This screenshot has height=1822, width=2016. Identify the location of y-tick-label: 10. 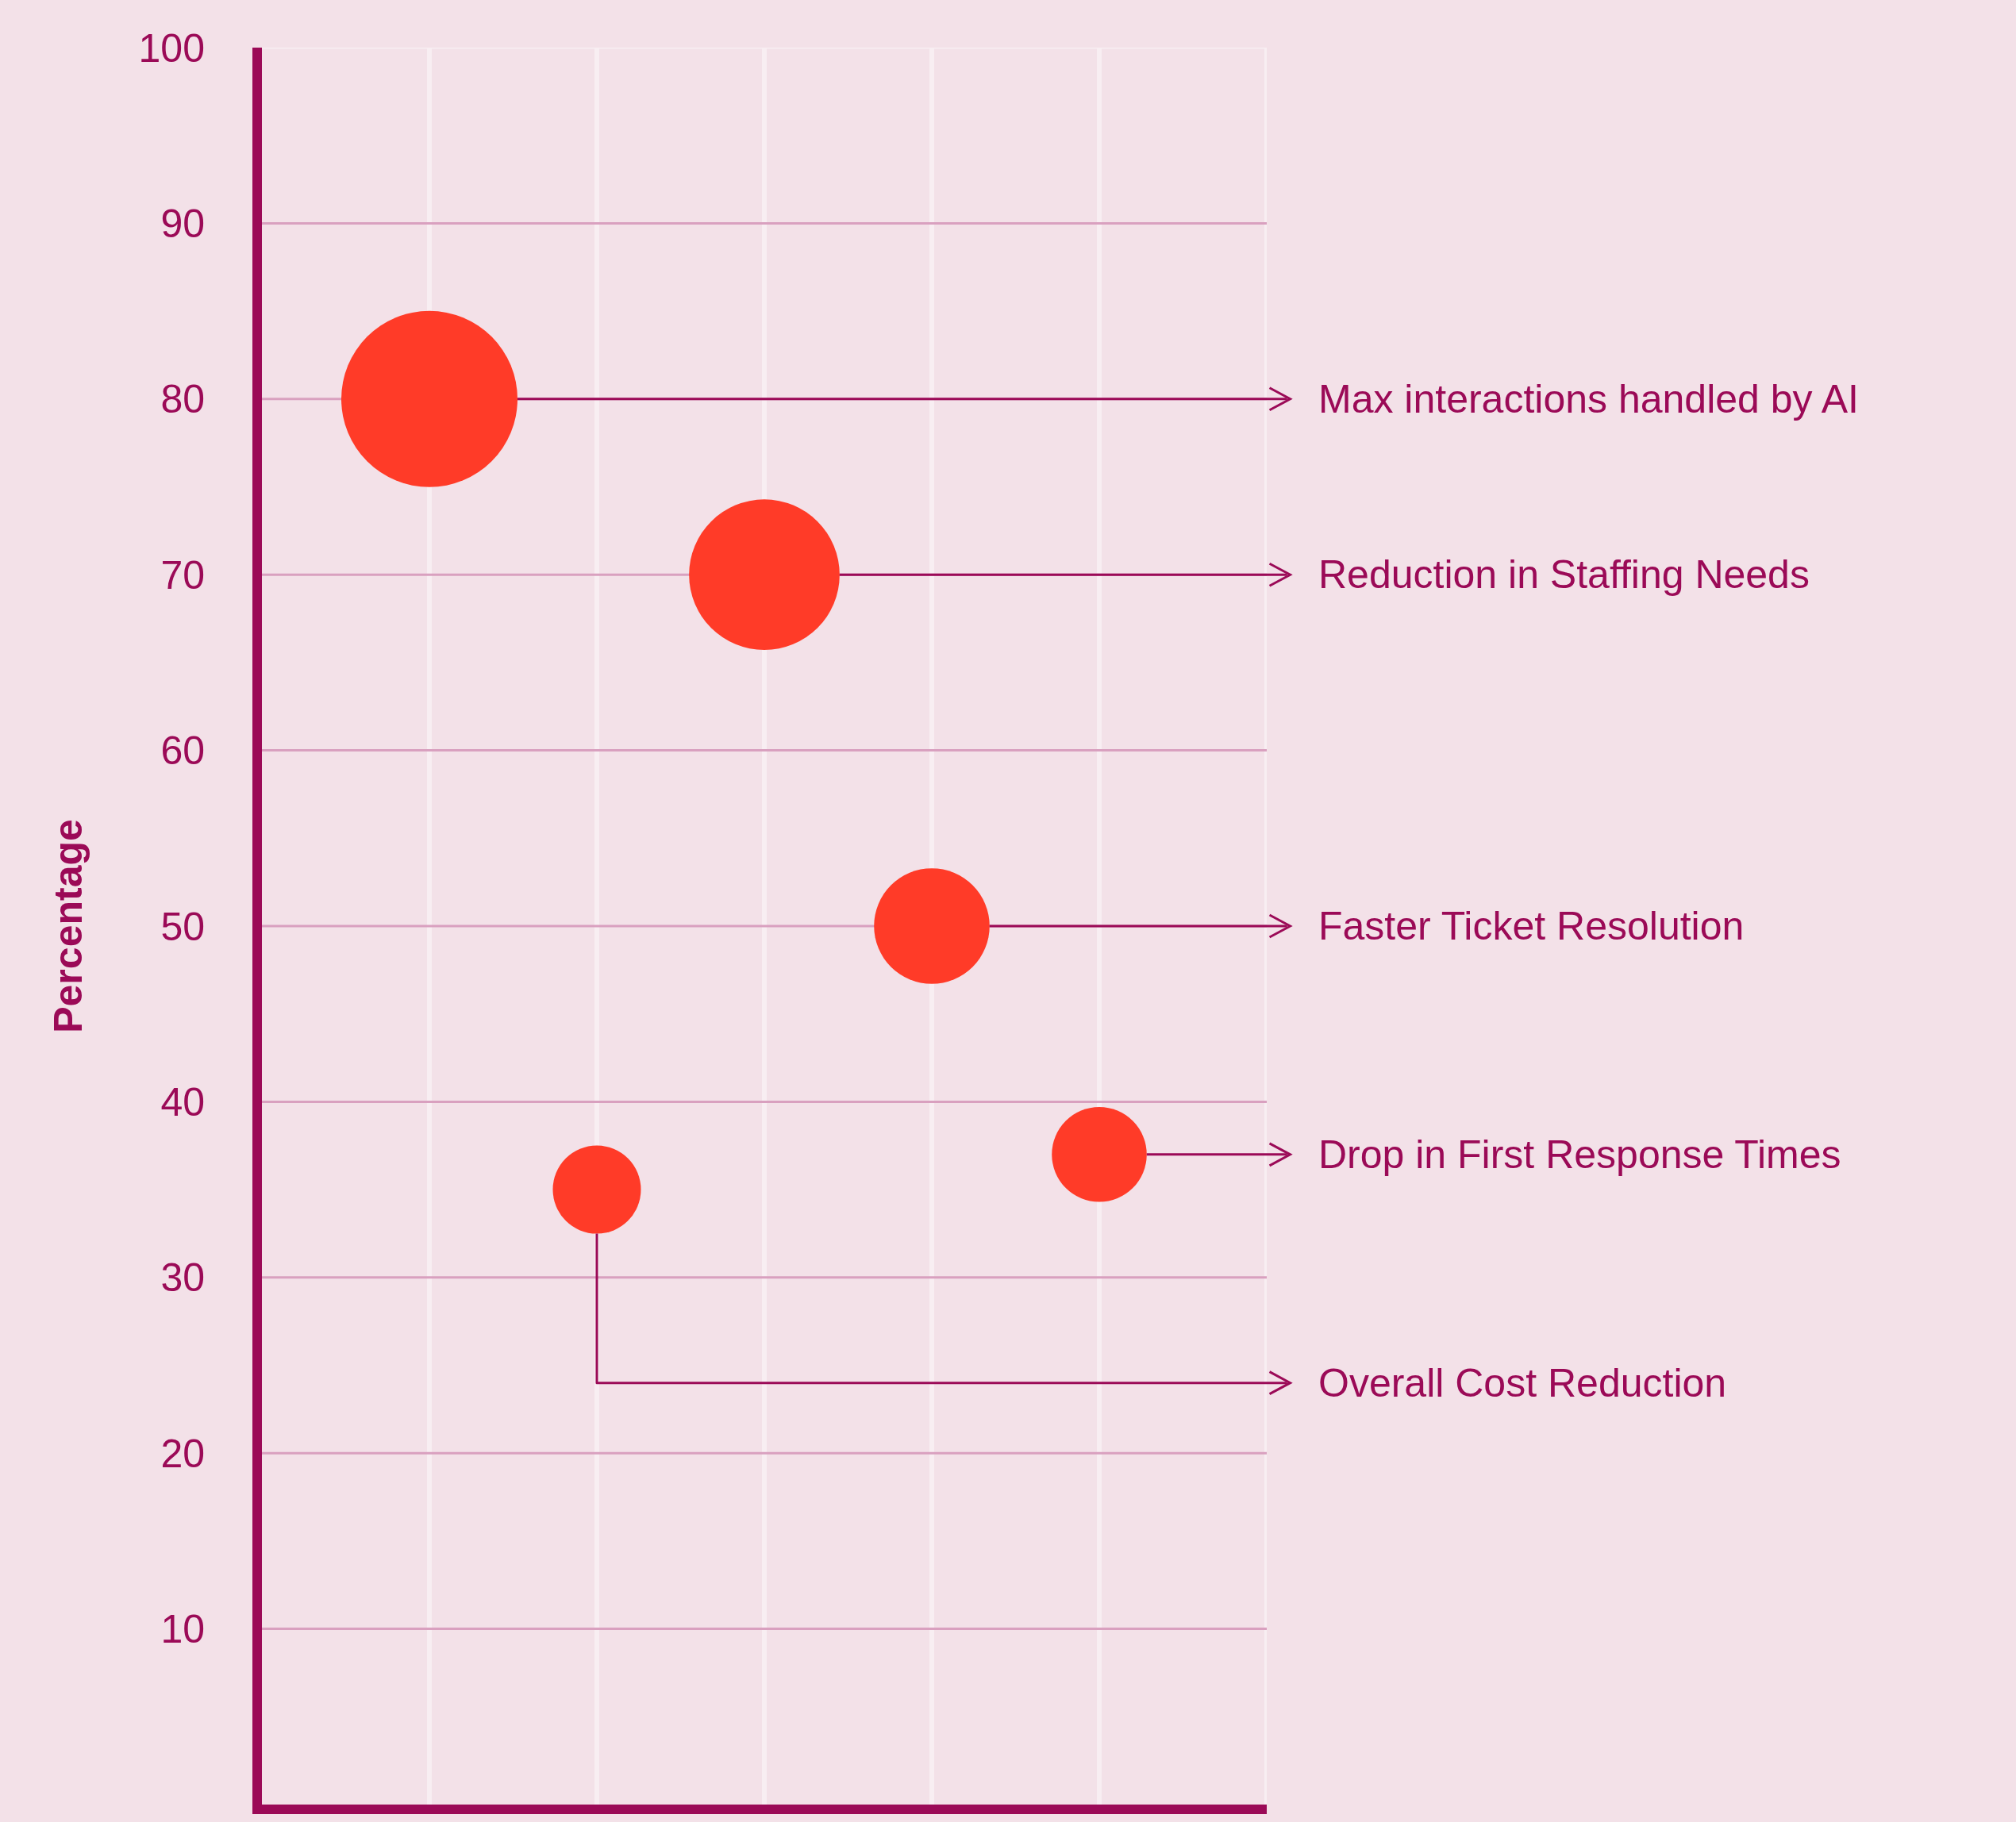
(182, 1629).